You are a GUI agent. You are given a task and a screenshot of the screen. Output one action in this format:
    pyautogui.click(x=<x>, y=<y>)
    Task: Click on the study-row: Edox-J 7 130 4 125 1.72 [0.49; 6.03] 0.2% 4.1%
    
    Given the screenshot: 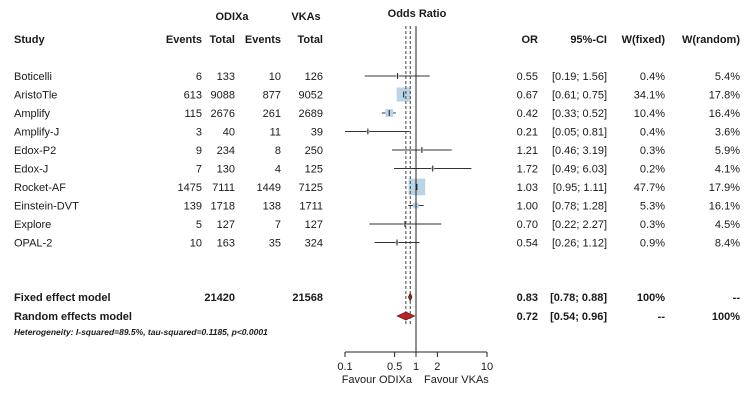 What is the action you would take?
    pyautogui.click(x=377, y=170)
    